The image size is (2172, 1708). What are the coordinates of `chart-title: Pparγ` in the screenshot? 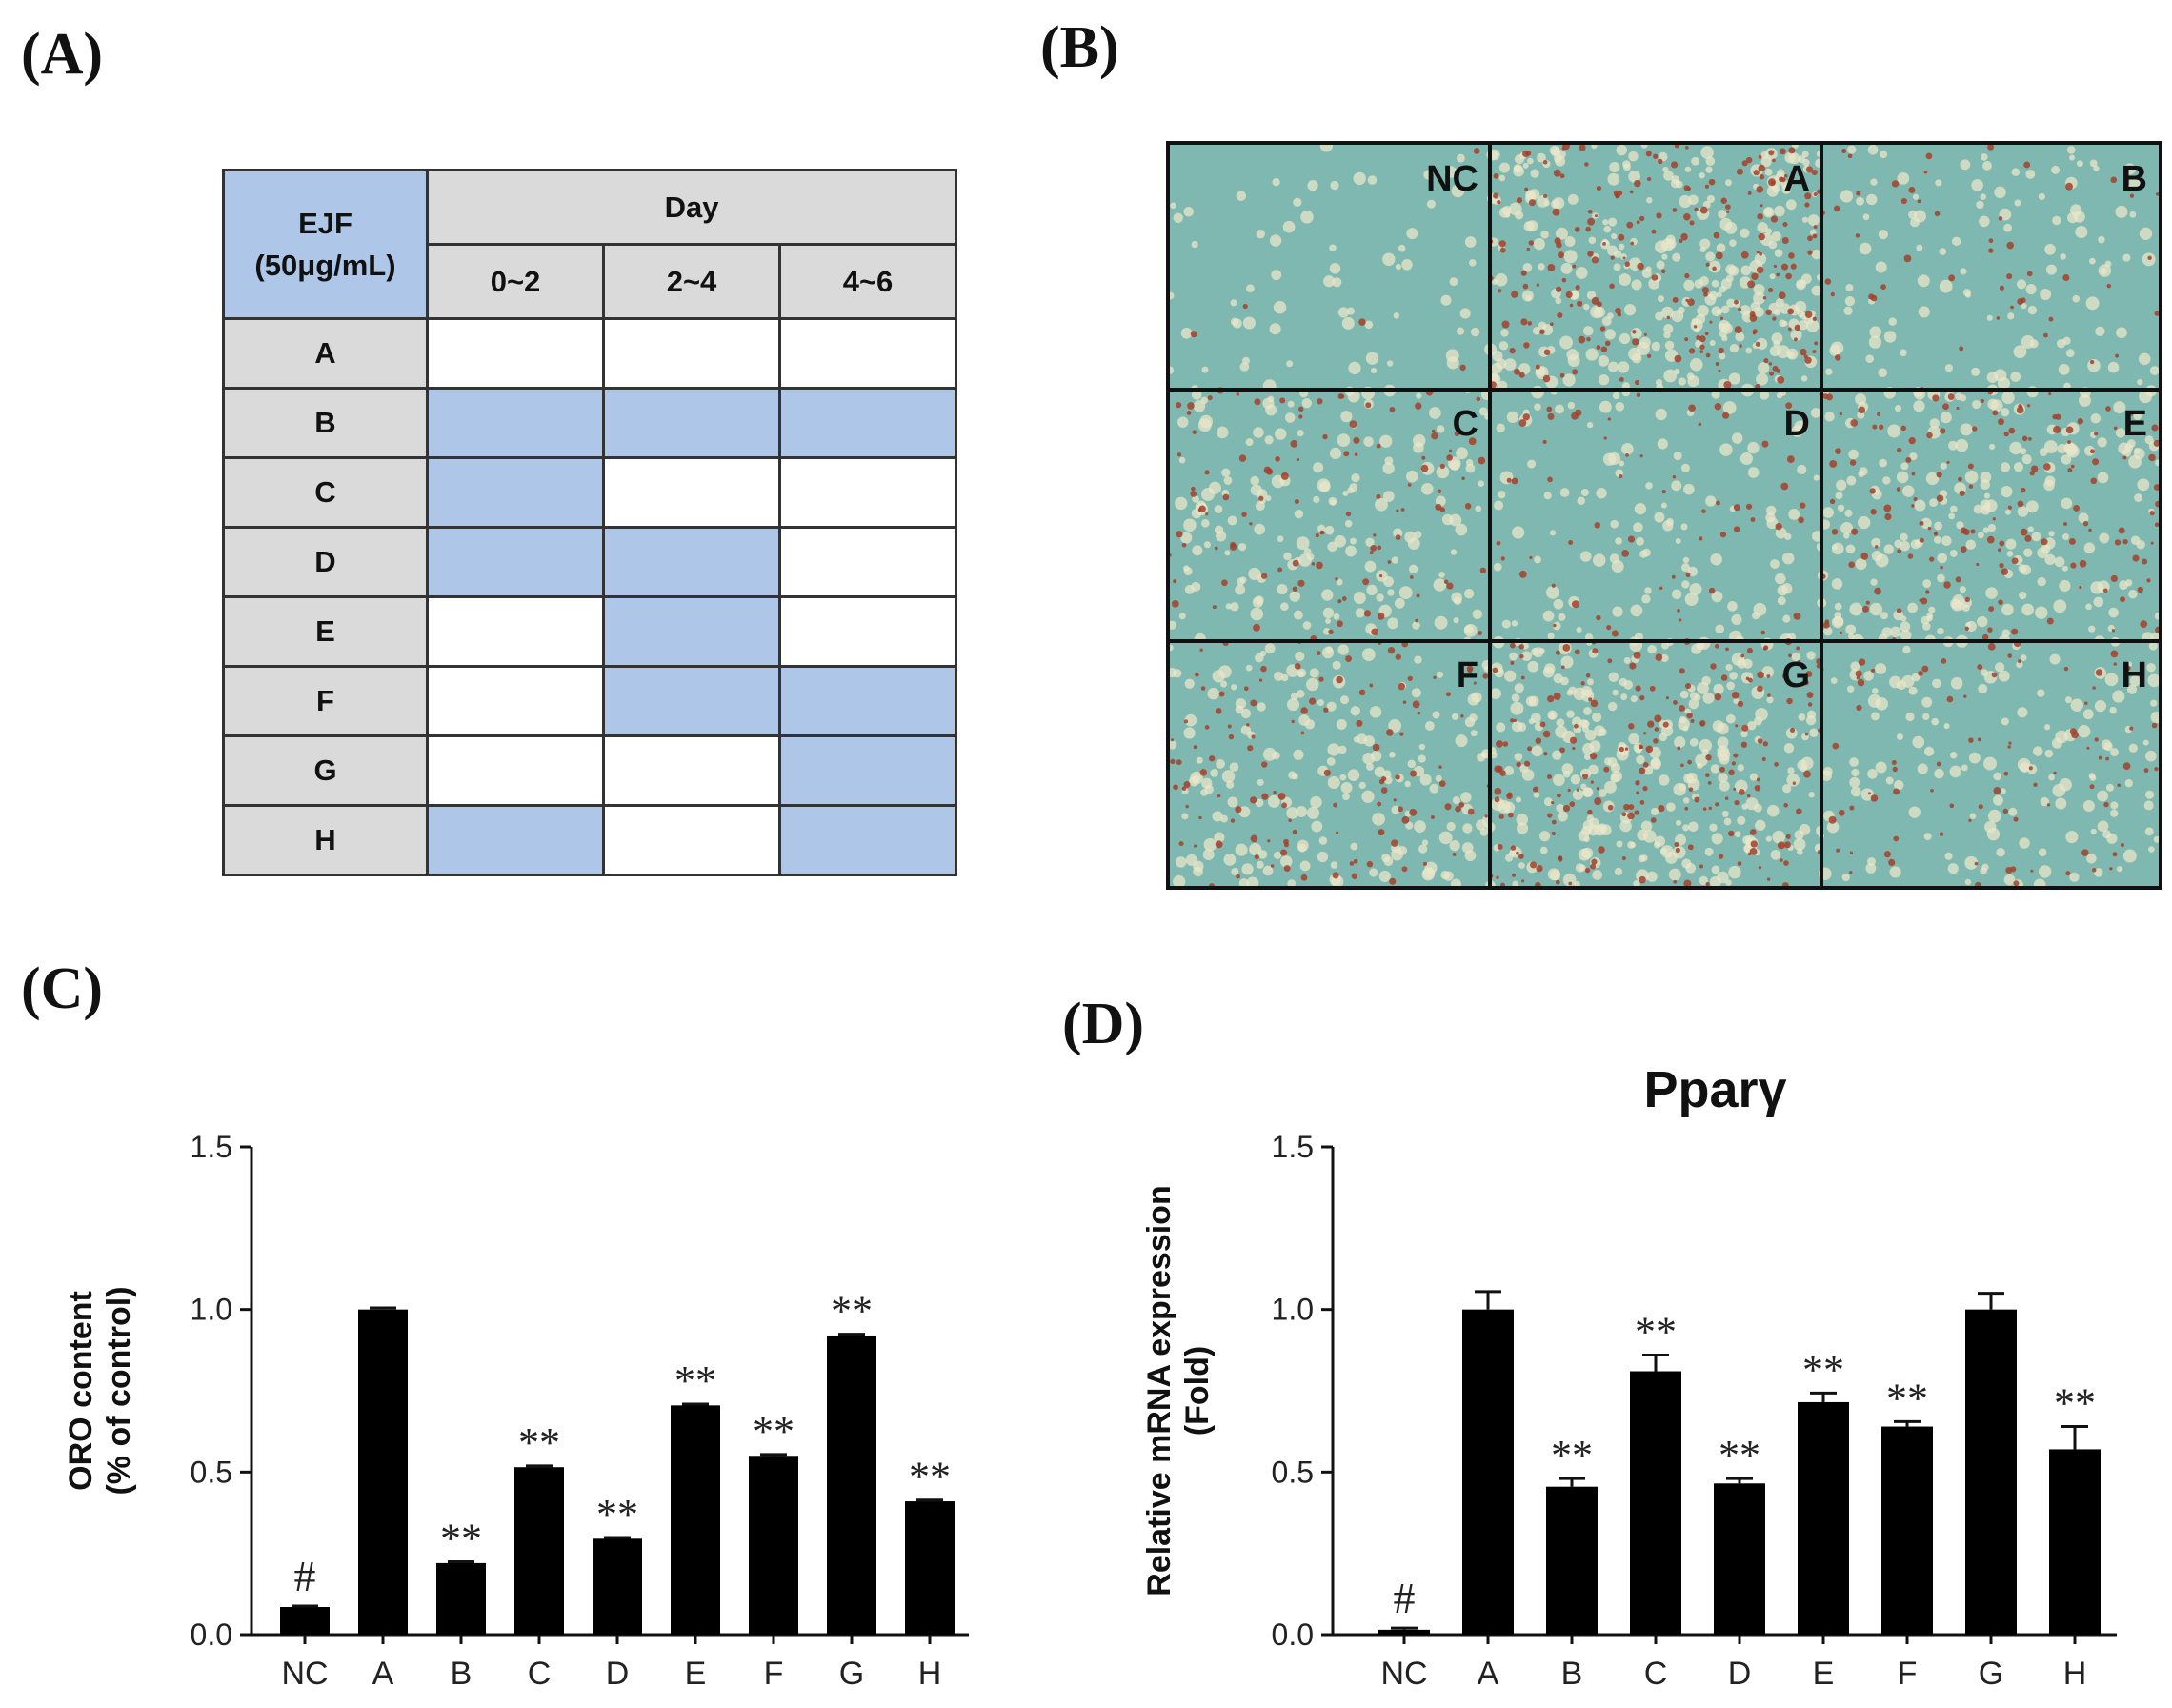 It's located at (1714, 1090).